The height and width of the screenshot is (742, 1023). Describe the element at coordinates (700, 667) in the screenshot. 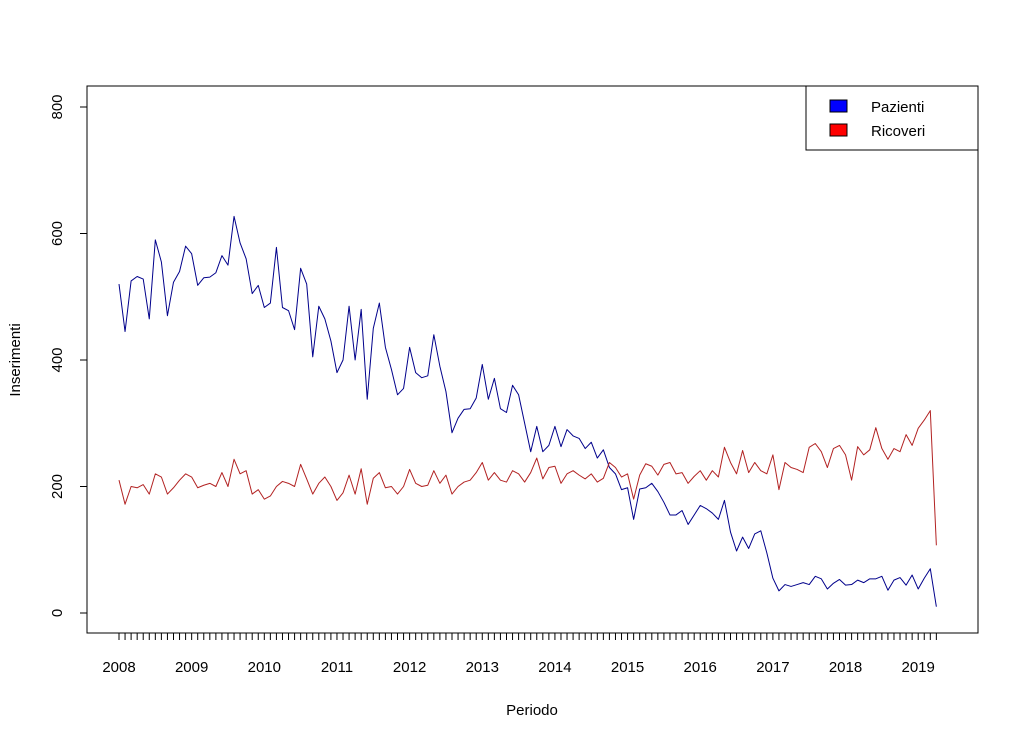

I see `x-tick-label: 2016` at that location.